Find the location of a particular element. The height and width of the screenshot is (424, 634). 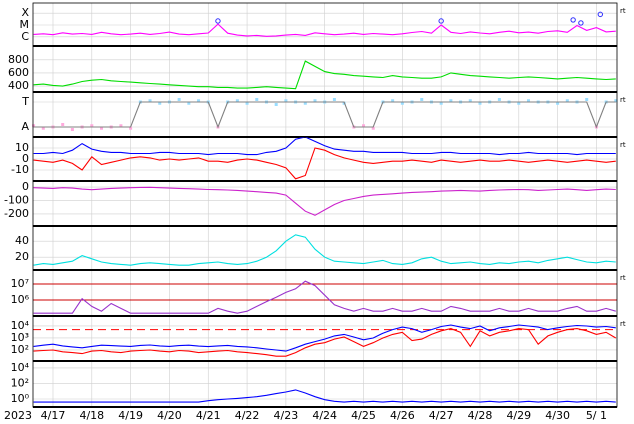

x-tick-label: 4/19 is located at coordinates (130, 415).